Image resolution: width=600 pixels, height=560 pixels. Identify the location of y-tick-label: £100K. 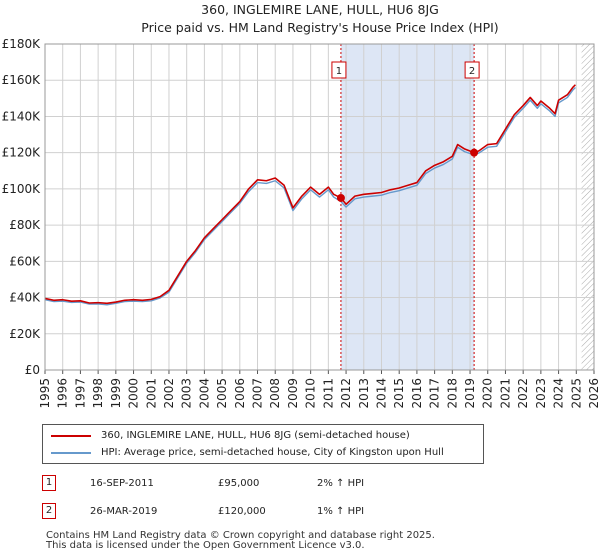
(22, 189).